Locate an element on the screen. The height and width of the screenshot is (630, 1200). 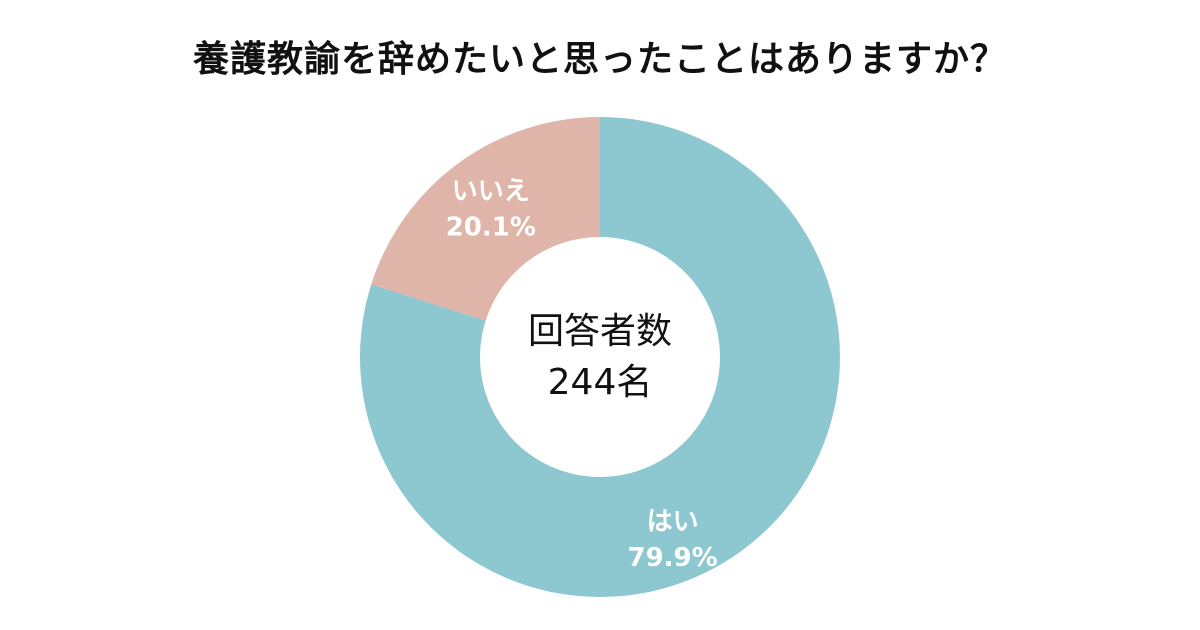
slice-label-no: いいえ is located at coordinates (491, 192).